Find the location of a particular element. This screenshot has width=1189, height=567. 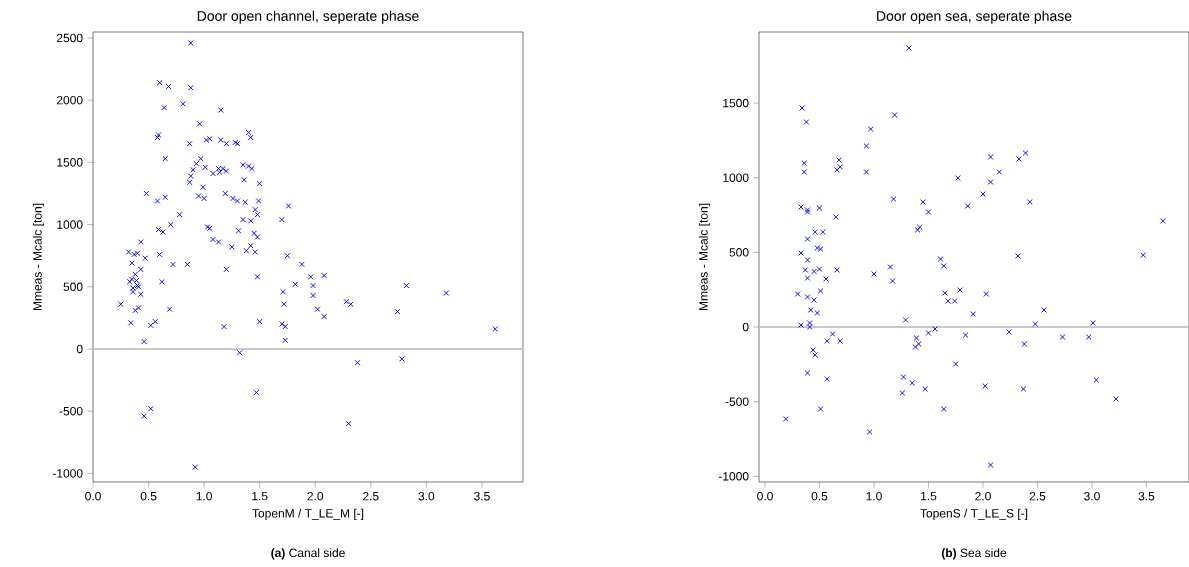

x-axis-title: TopenM / T_LE_M [-] is located at coordinates (308, 514).